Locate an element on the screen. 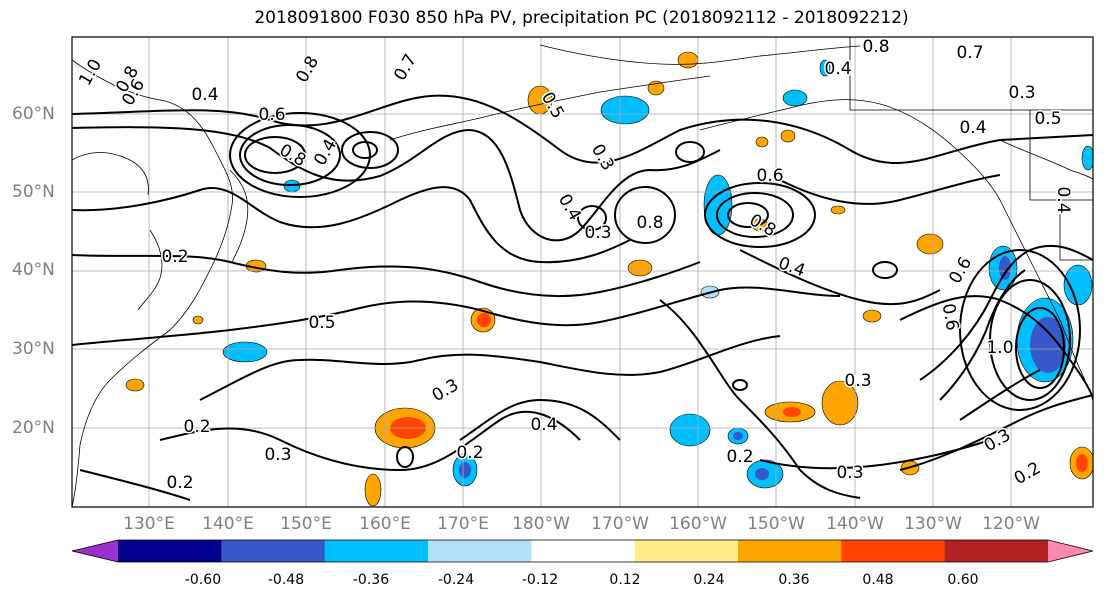  colorbar-tick-label: 0.48 is located at coordinates (878, 580).